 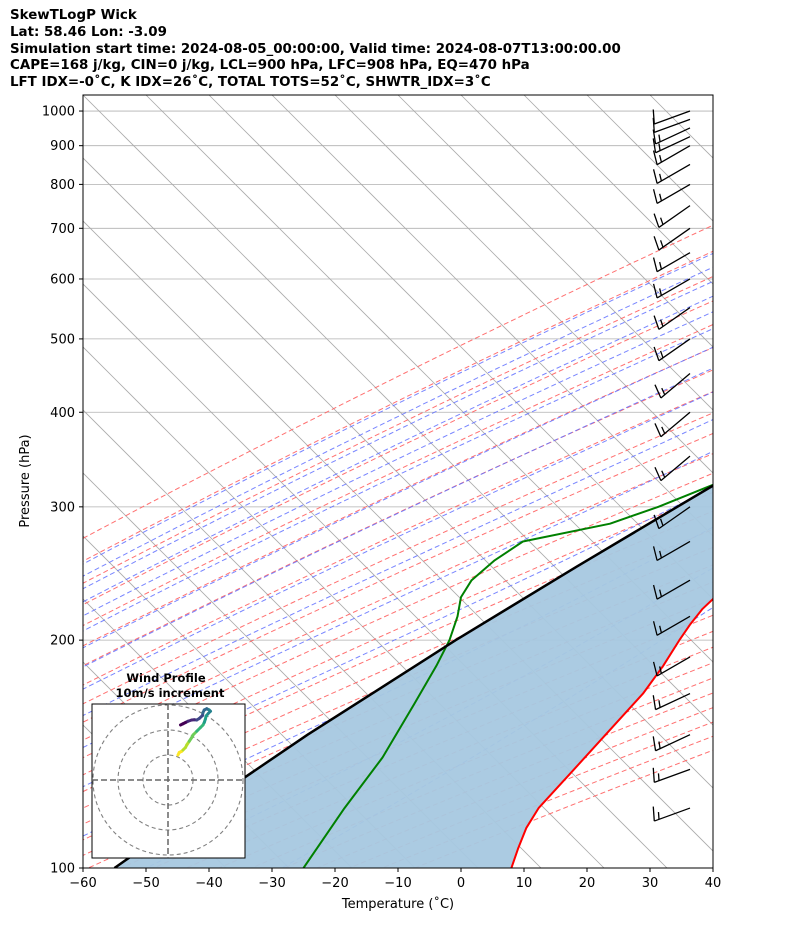 What do you see at coordinates (62, 146) in the screenshot?
I see `y-tick-label: 900` at bounding box center [62, 146].